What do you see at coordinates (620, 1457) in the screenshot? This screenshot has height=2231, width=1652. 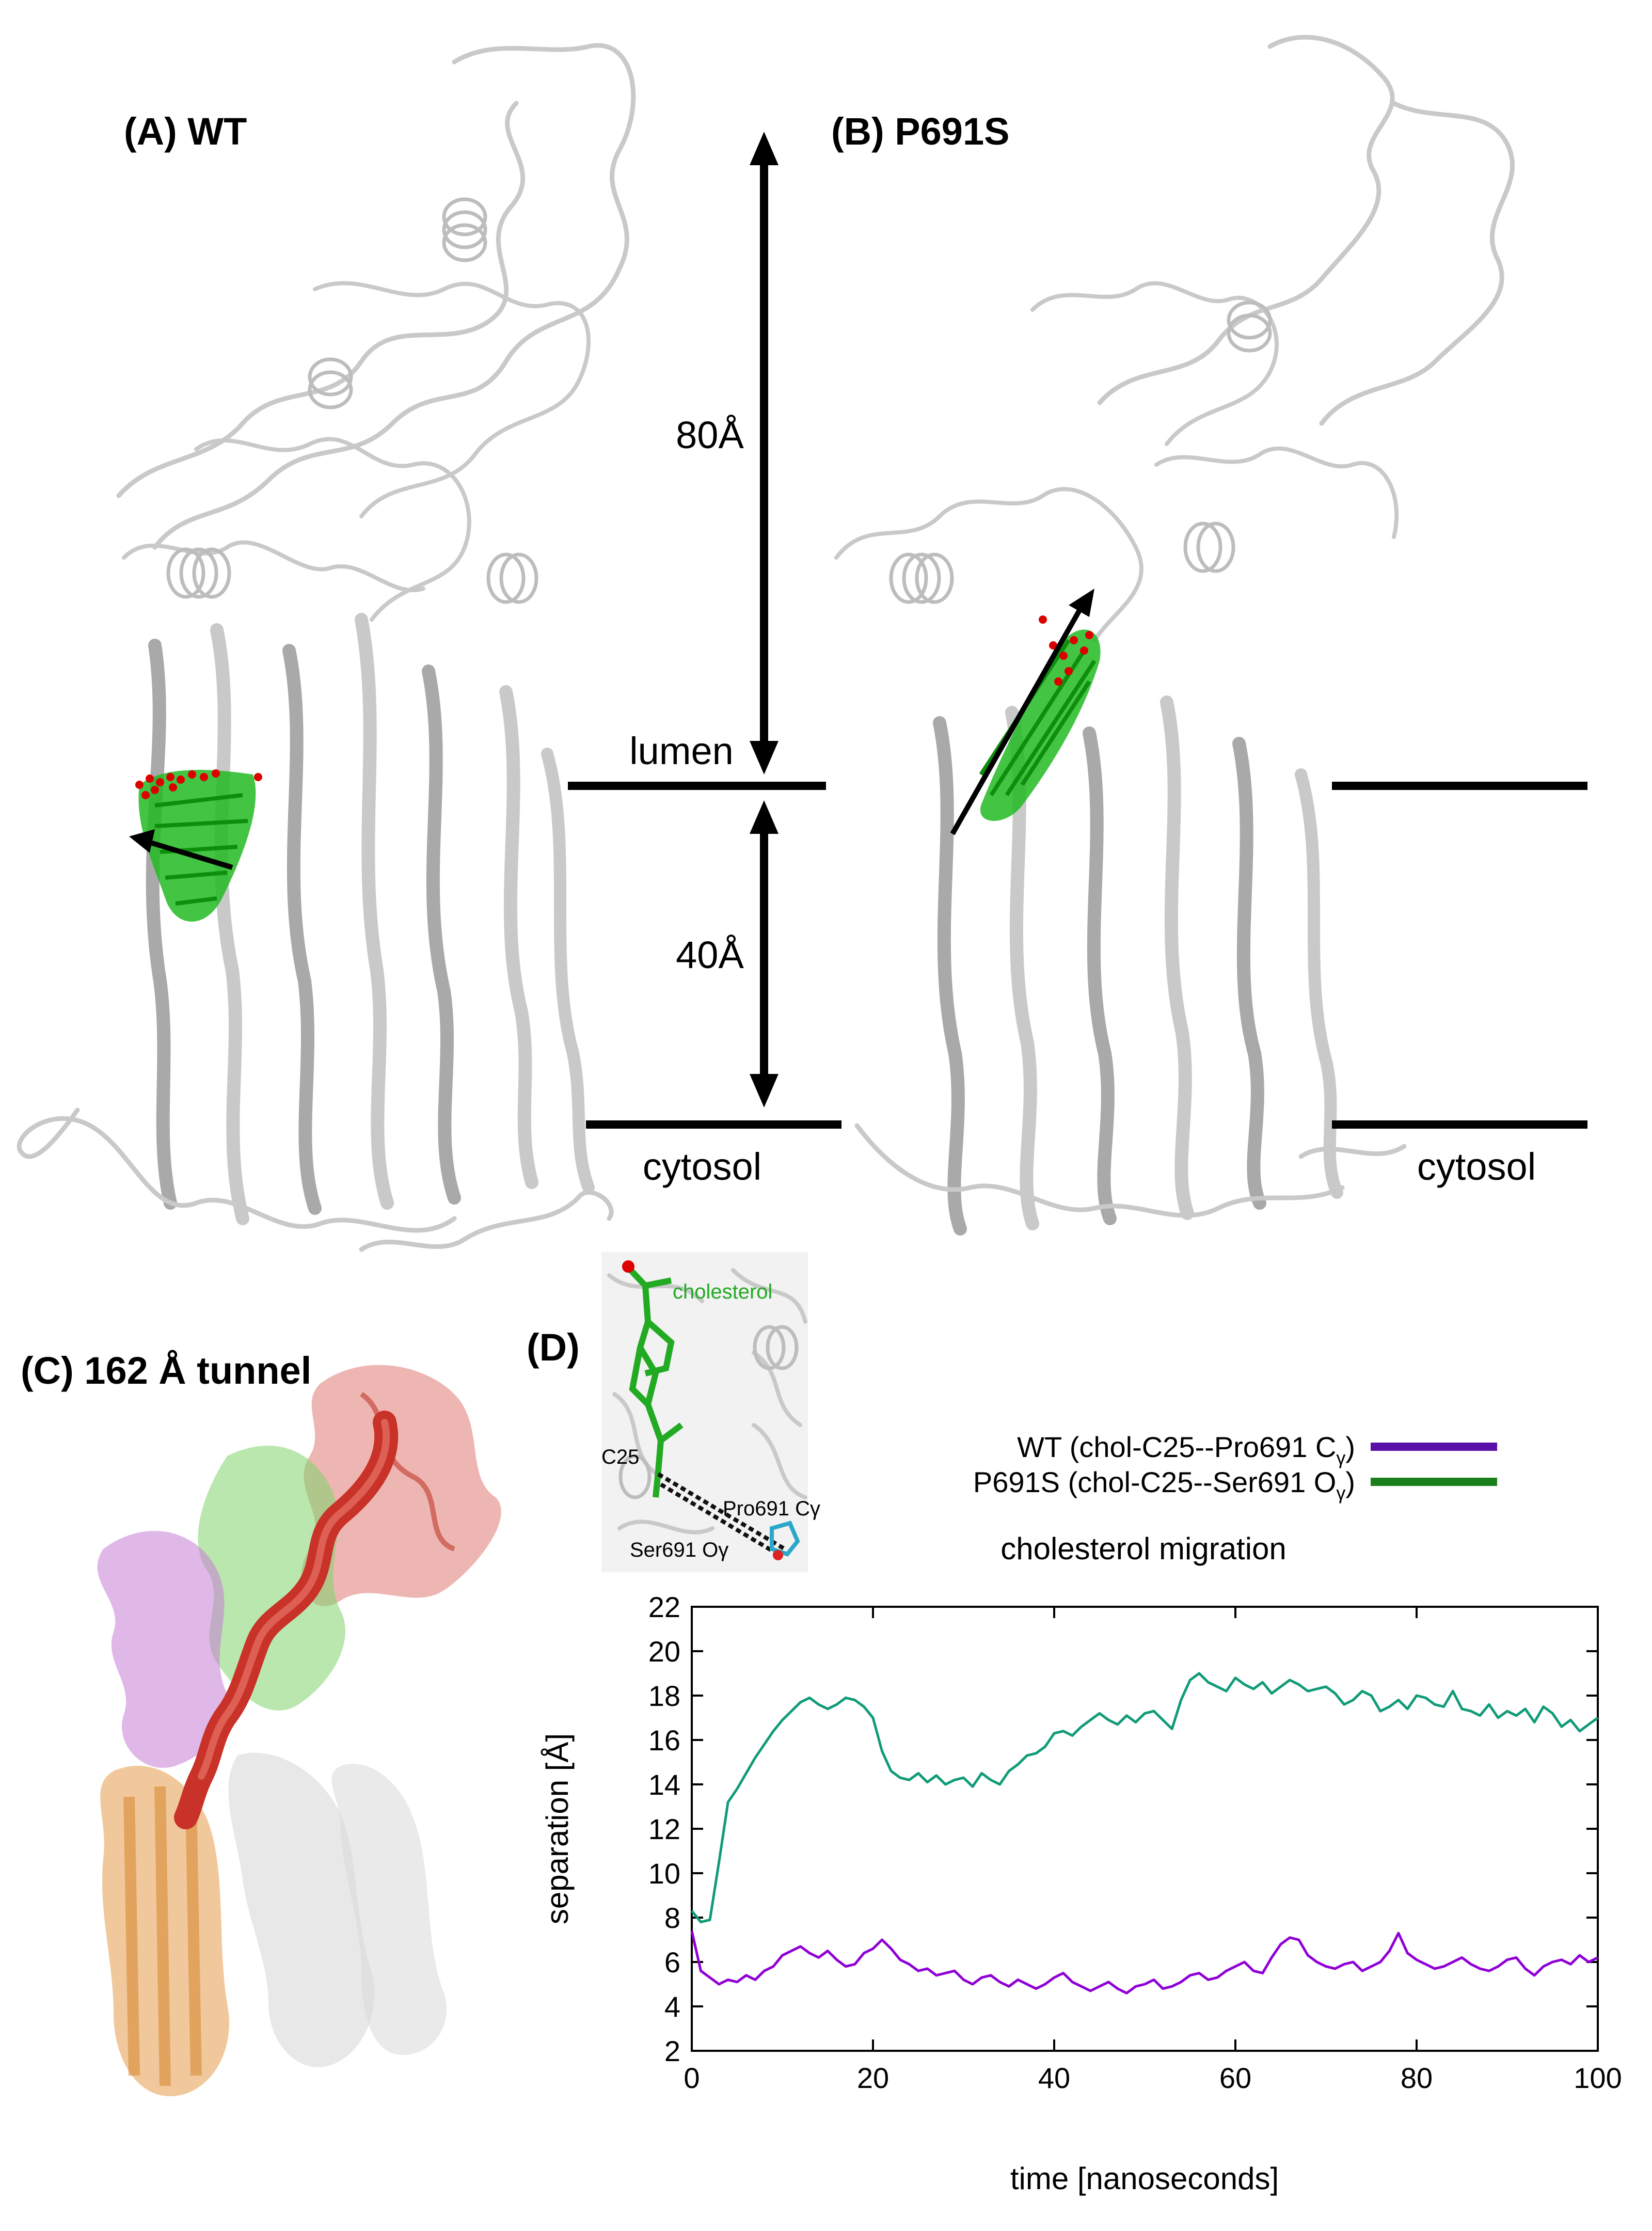 I see `inset-c25-label: C25` at bounding box center [620, 1457].